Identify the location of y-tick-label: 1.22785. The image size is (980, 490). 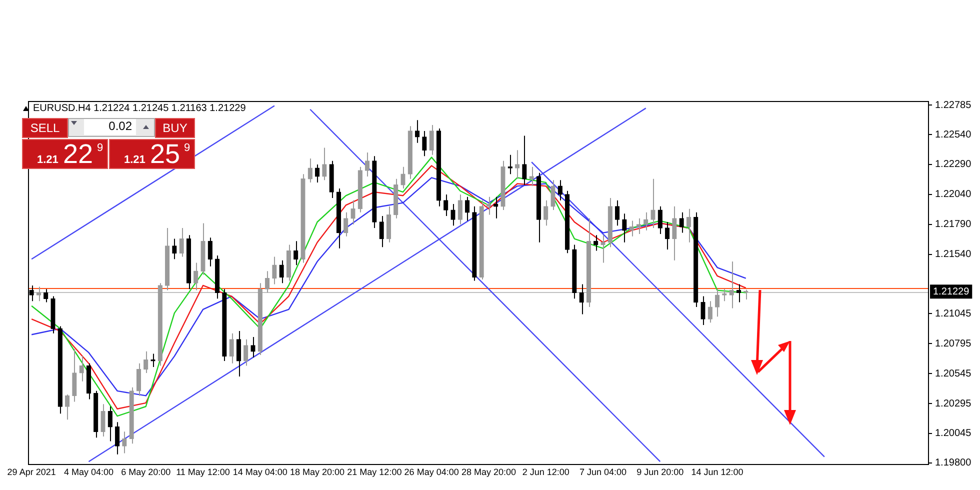
(953, 105).